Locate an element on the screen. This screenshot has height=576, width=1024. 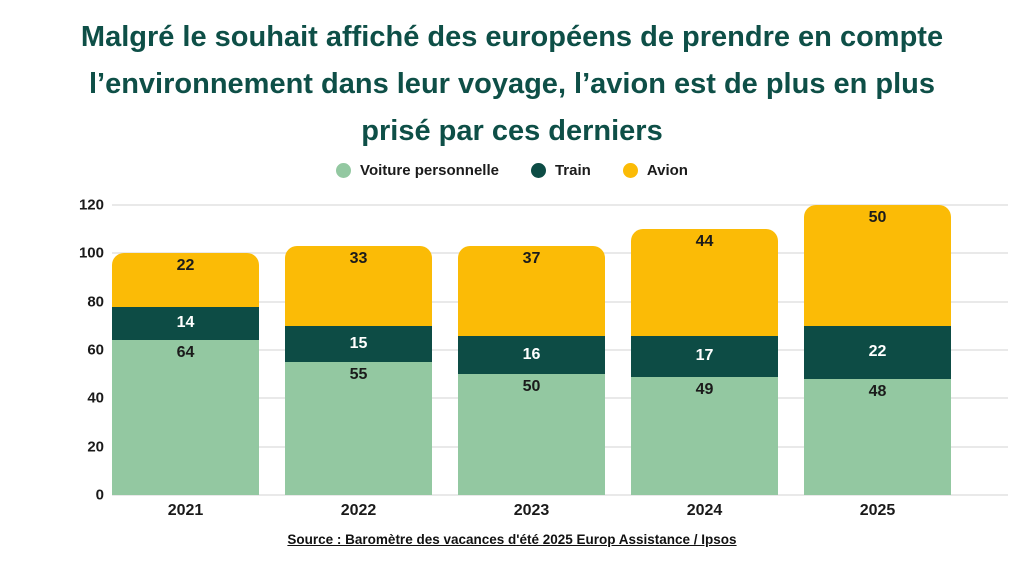
x-tick-label: 2025 is located at coordinates (877, 510).